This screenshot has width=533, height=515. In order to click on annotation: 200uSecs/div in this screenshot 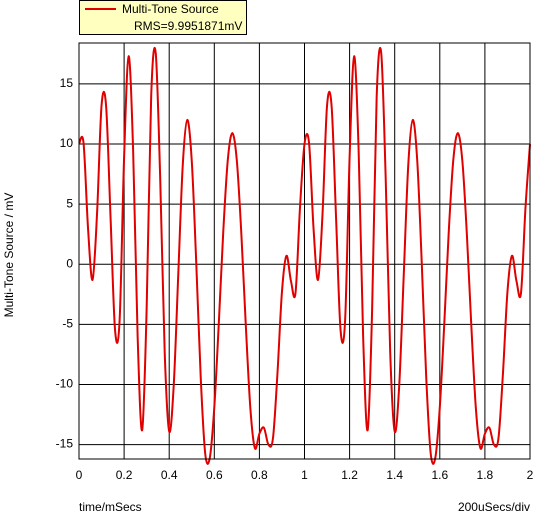, I will do `click(494, 507)`.